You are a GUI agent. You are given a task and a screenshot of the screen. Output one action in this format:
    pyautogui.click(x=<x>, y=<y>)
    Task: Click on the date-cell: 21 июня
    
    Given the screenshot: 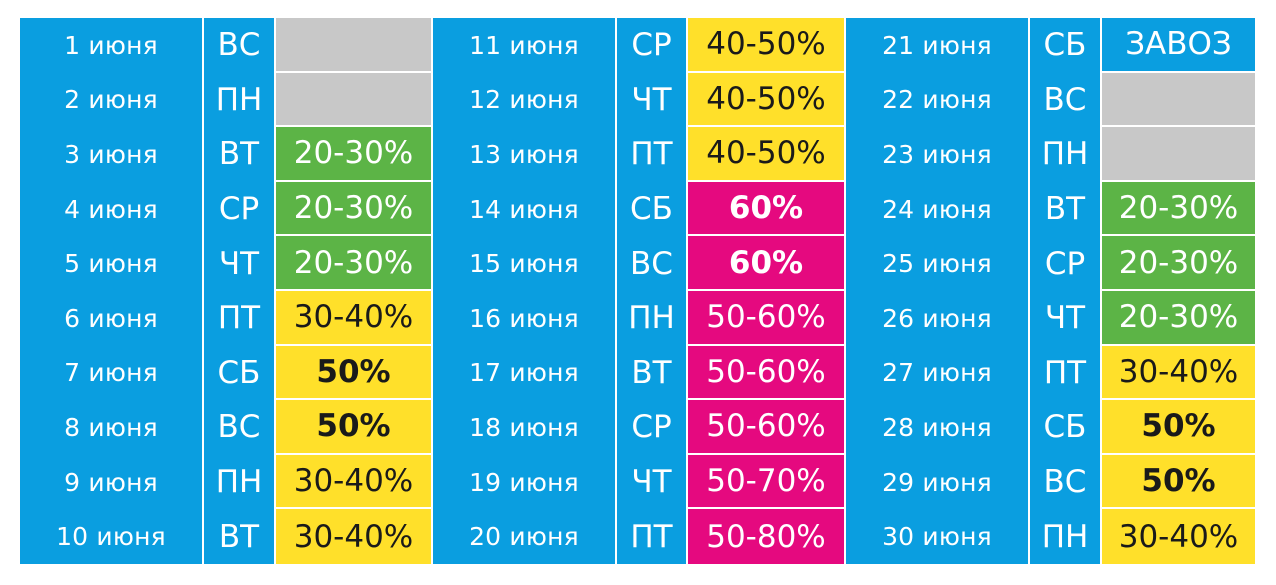 What is the action you would take?
    pyautogui.click(x=937, y=45)
    